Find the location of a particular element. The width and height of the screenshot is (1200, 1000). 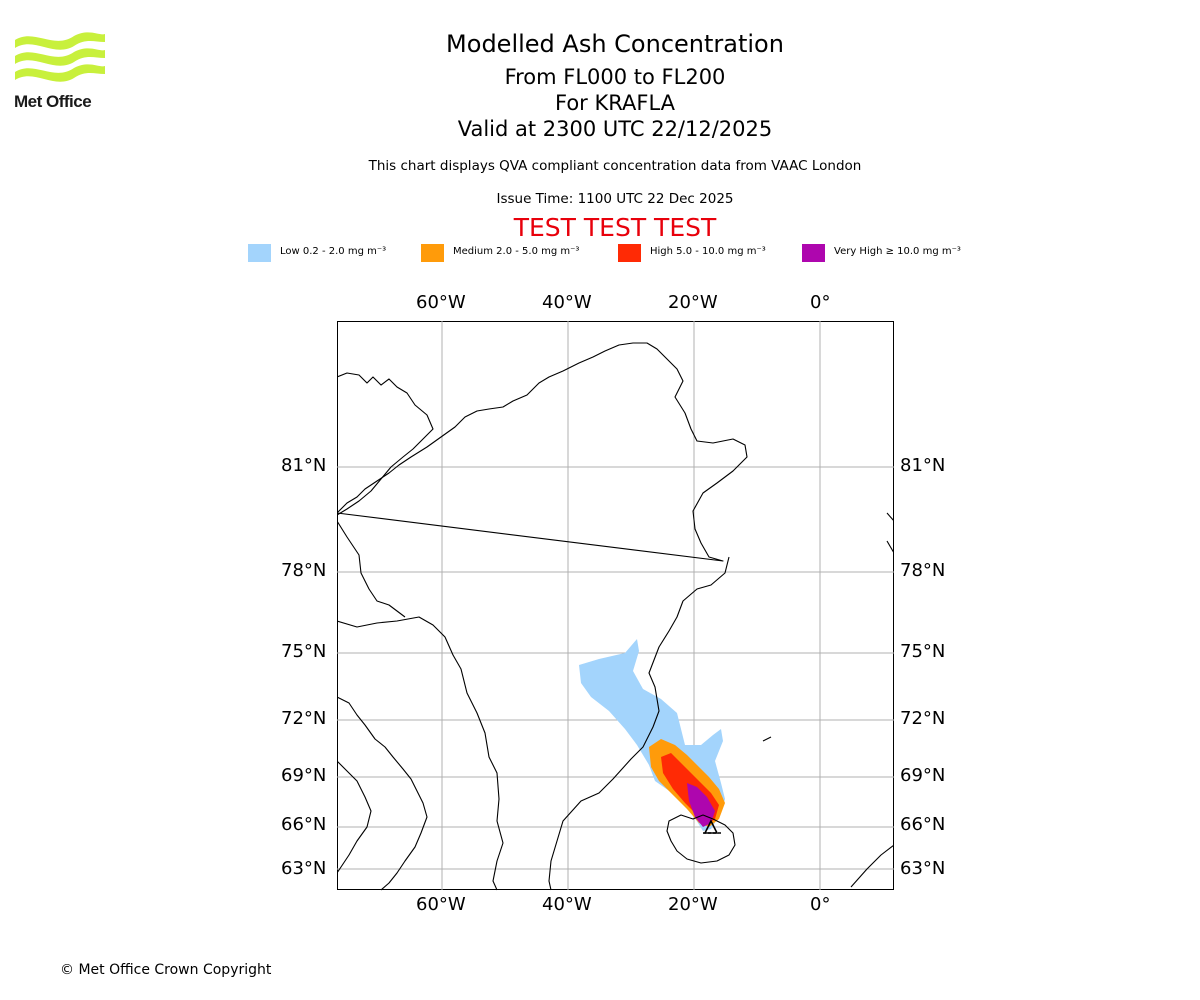

issue-time: Issue Time: 1100 UTC 22 Dec 2025 is located at coordinates (615, 199).